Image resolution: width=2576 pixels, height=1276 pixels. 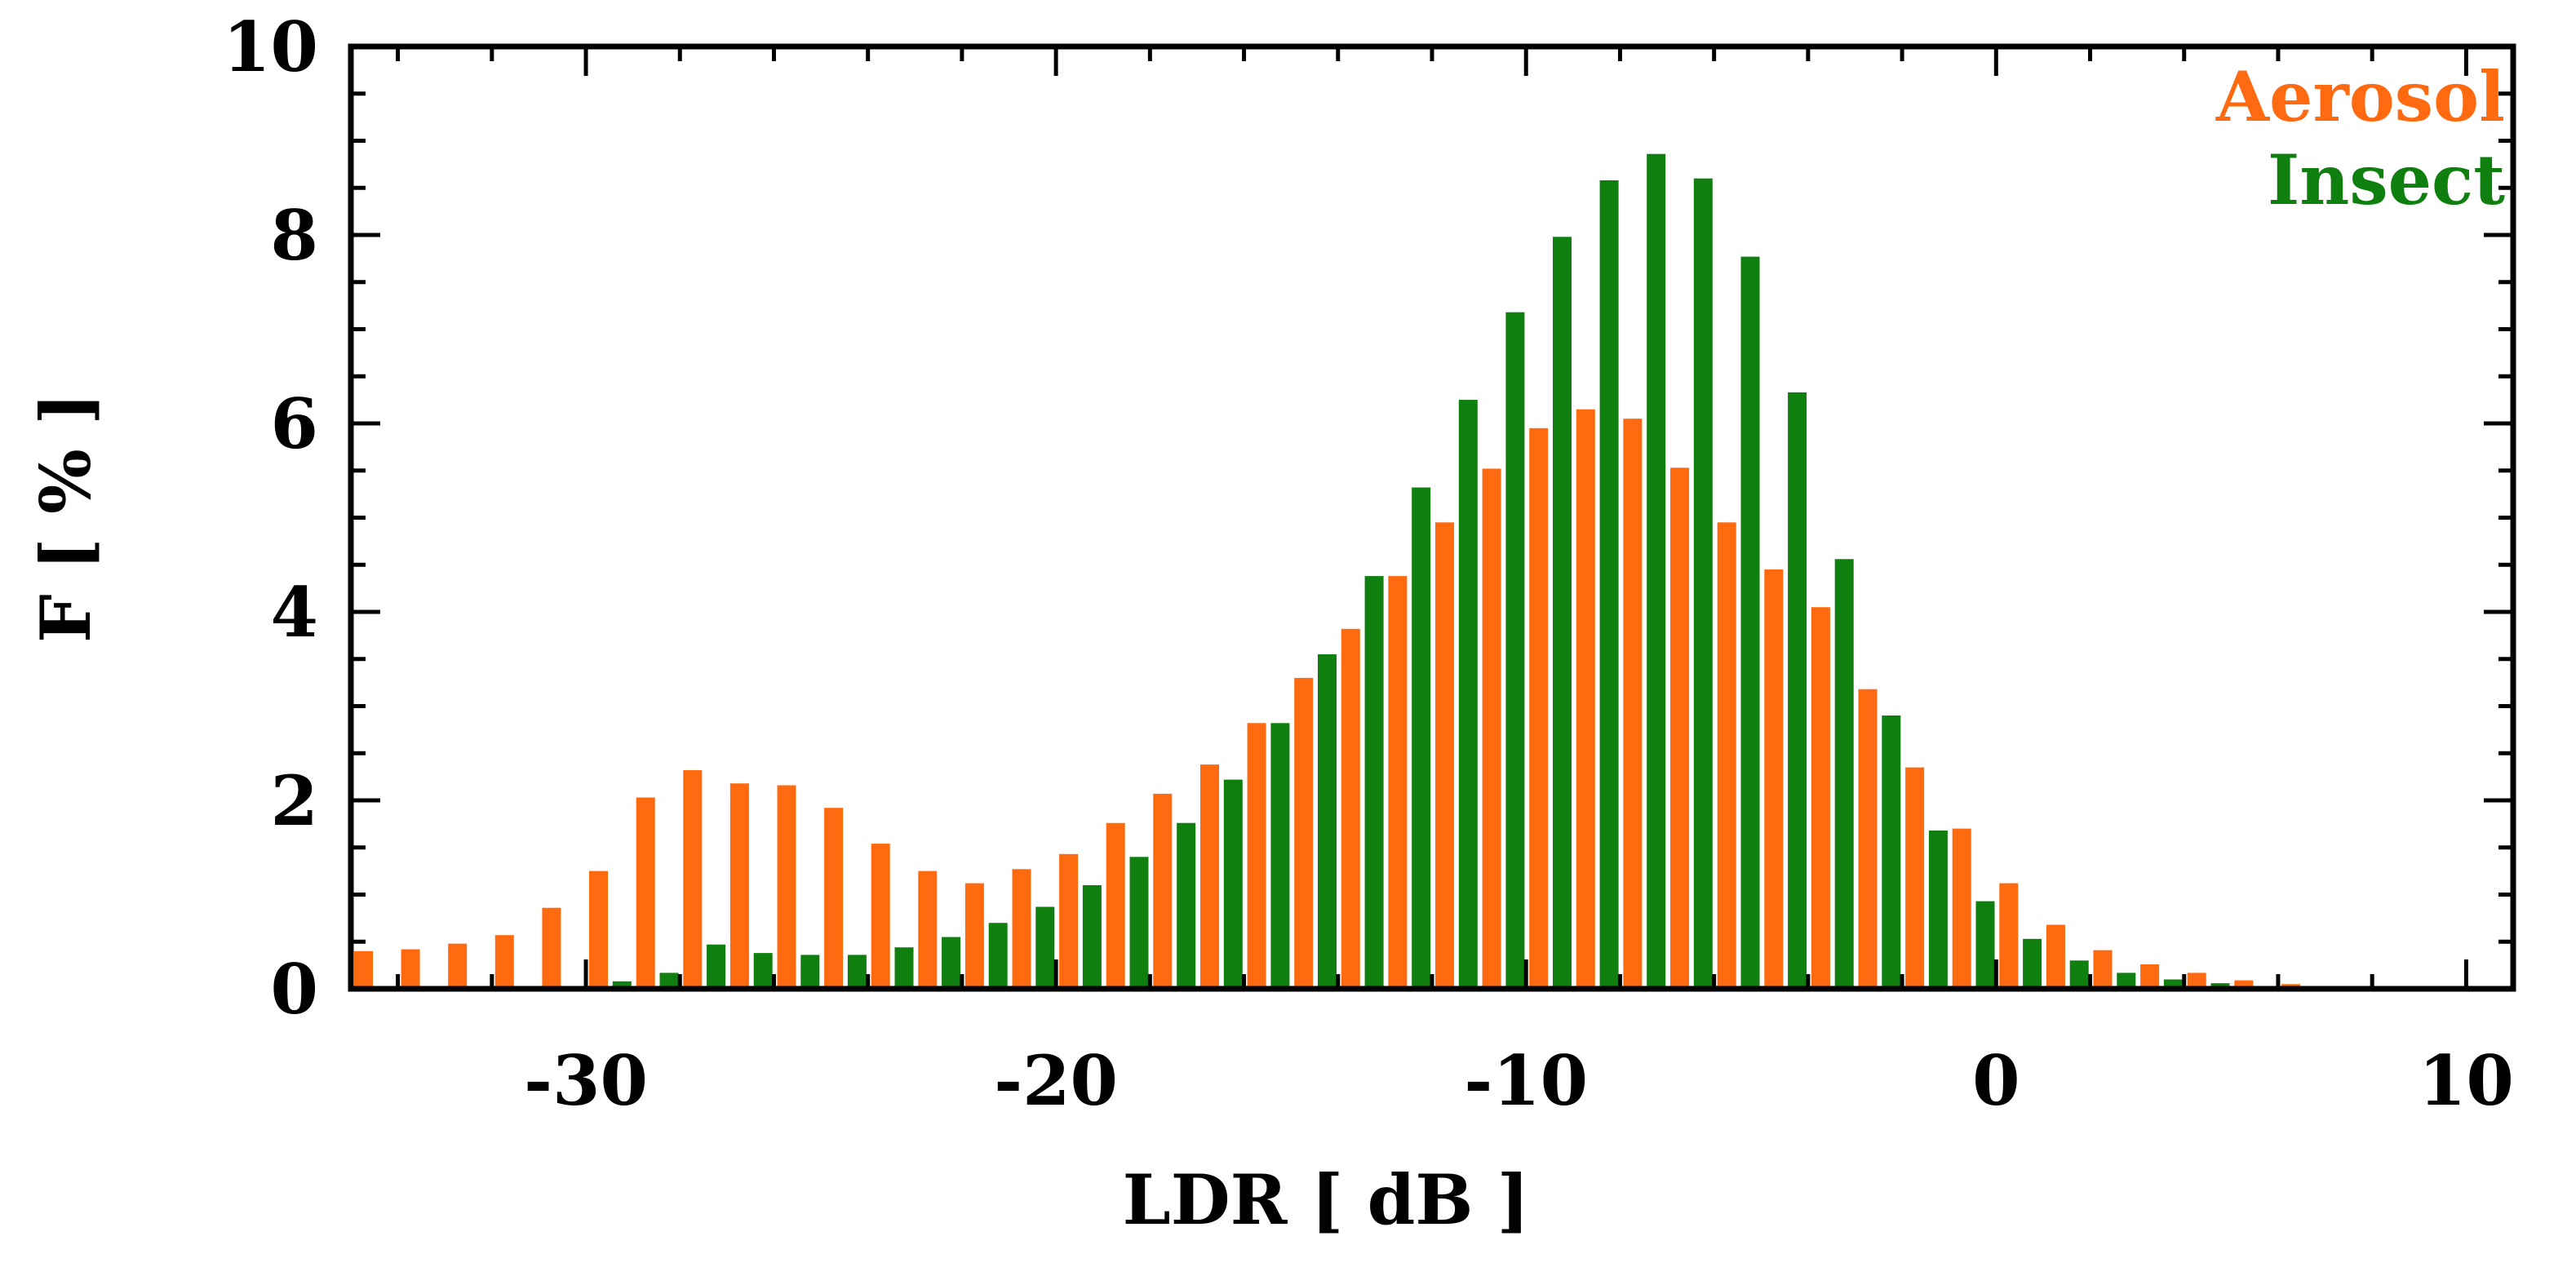 What do you see at coordinates (1515, 651) in the screenshot?
I see `bar-insect--11` at bounding box center [1515, 651].